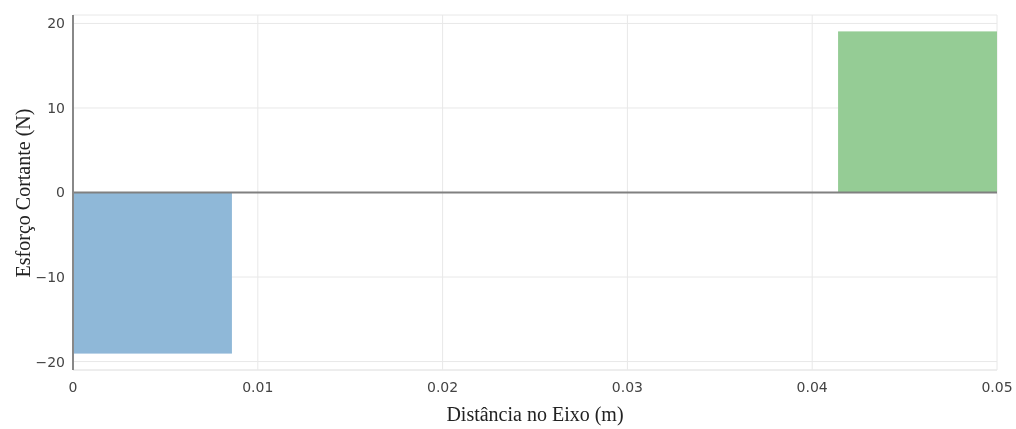 The width and height of the screenshot is (1016, 429). What do you see at coordinates (56, 107) in the screenshot?
I see `y-tick-label: 10` at bounding box center [56, 107].